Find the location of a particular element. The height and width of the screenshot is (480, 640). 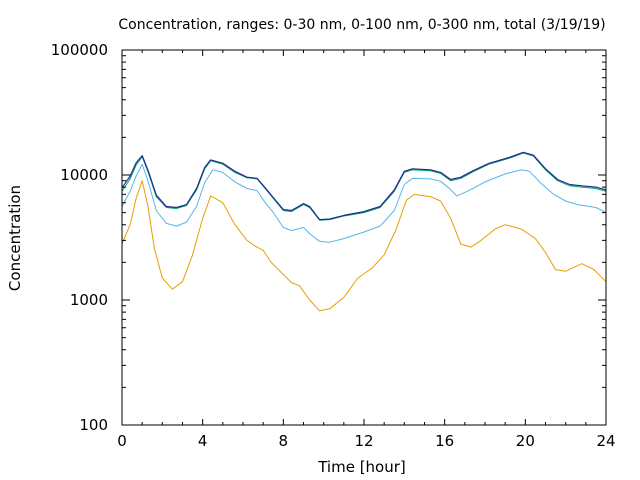

x-tick-label: 16 is located at coordinates (444, 441).